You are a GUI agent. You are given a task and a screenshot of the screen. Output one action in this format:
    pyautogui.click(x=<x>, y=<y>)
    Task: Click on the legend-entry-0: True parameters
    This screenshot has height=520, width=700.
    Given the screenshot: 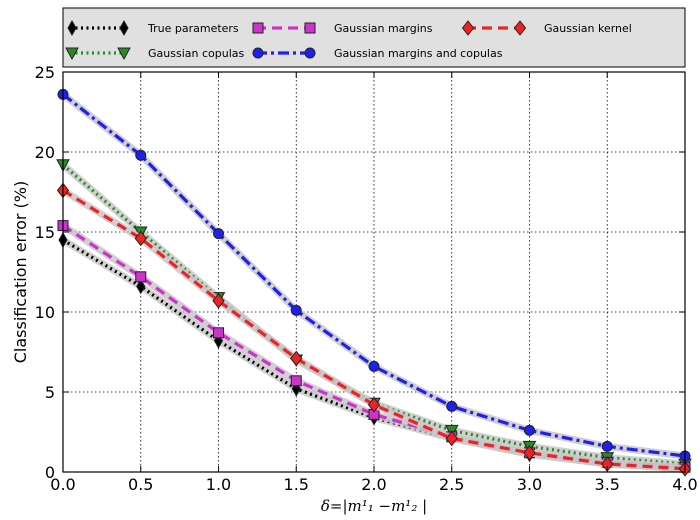 What is the action you would take?
    pyautogui.click(x=153, y=28)
    